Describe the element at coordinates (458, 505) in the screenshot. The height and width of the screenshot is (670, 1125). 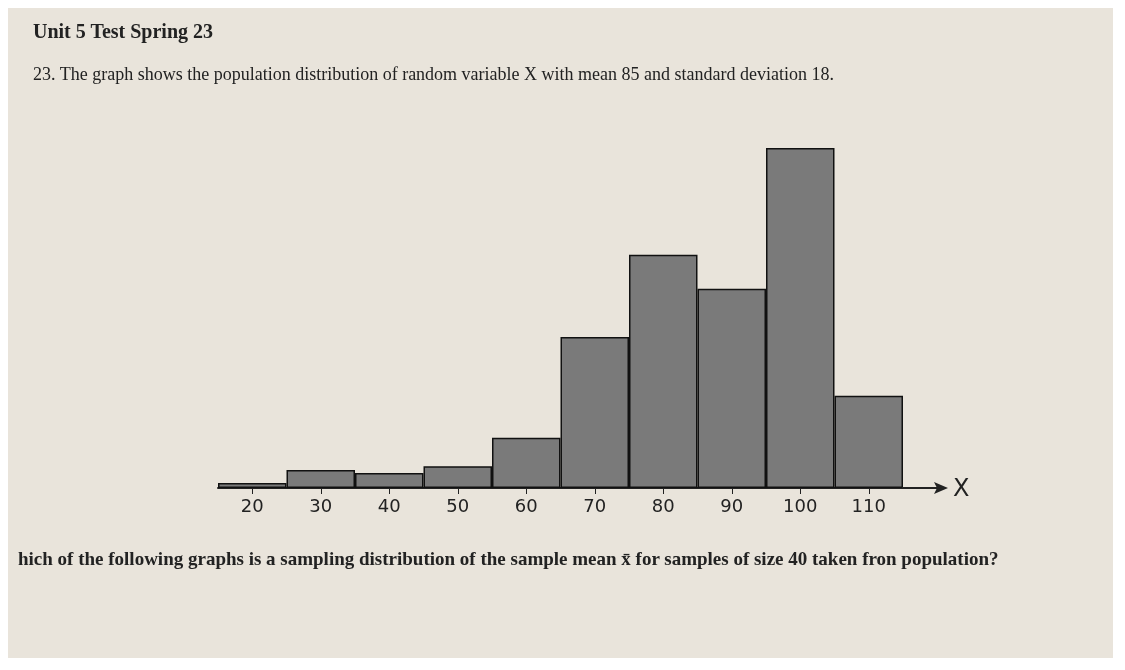
I see `x-tick-label: 50` at that location.